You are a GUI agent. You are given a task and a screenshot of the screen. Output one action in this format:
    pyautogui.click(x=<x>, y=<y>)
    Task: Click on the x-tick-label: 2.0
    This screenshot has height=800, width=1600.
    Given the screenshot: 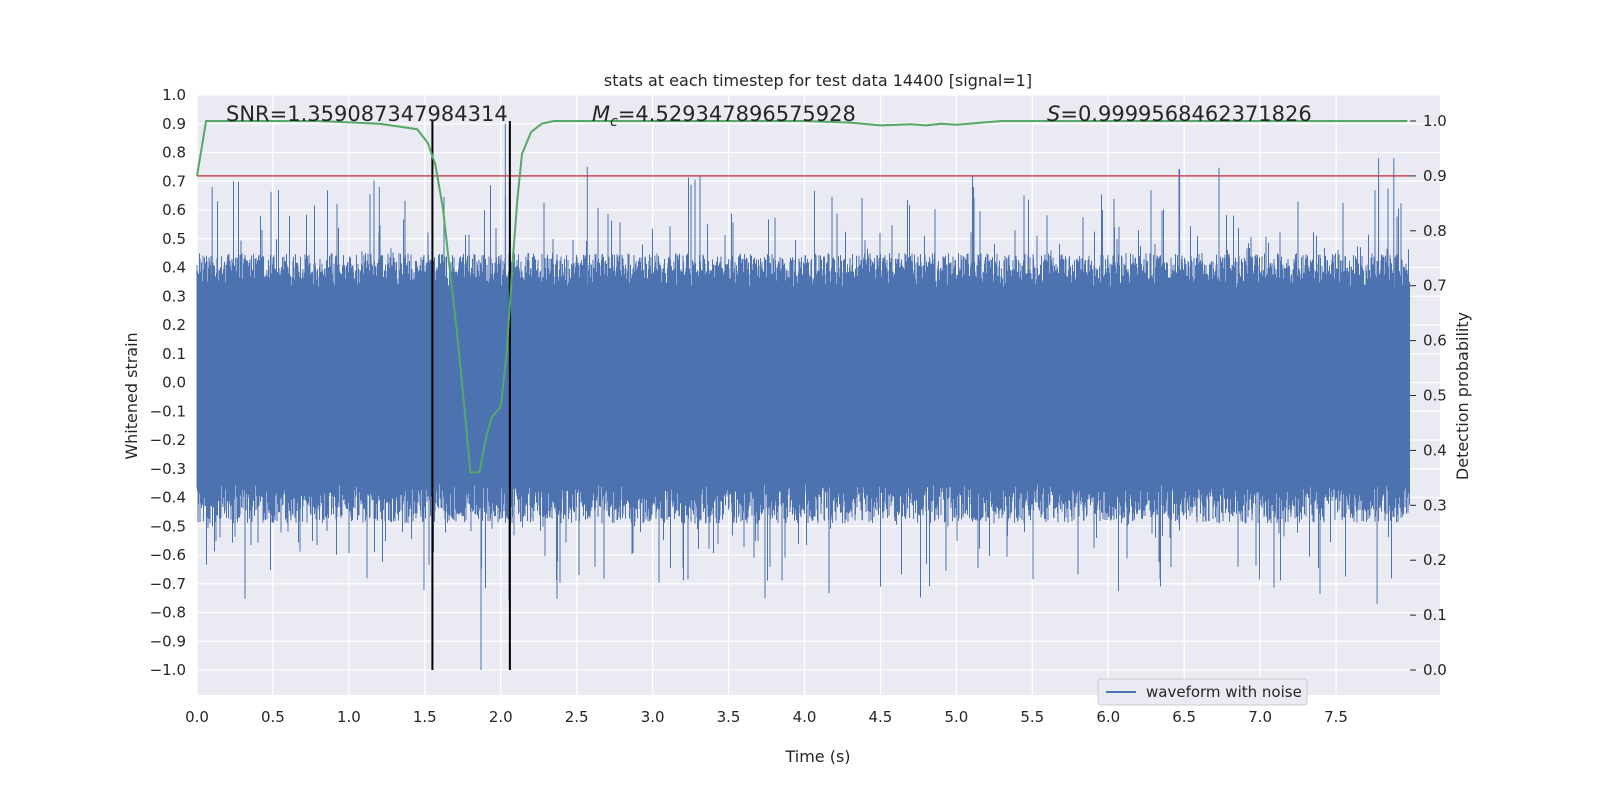 What is the action you would take?
    pyautogui.click(x=501, y=717)
    